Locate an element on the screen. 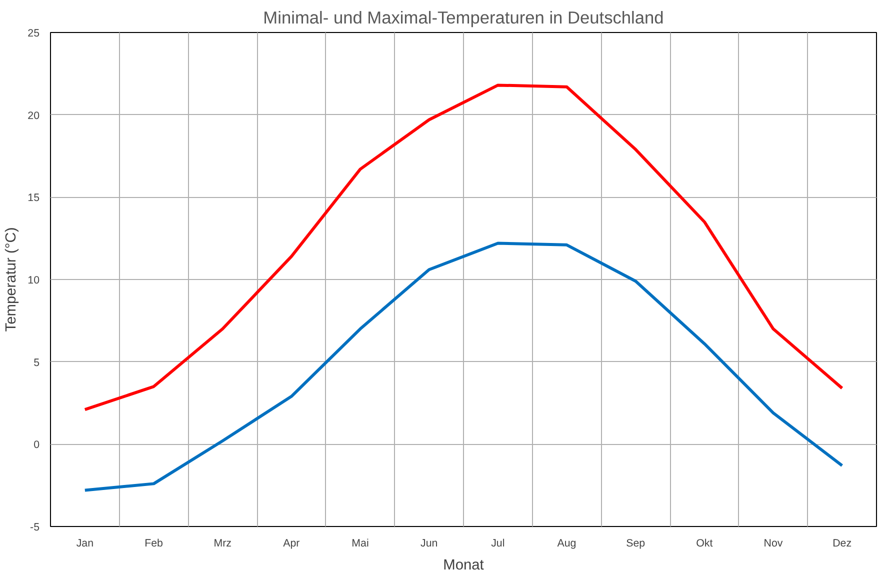 This screenshot has height=576, width=884. y-tick-label: 20 is located at coordinates (34, 116).